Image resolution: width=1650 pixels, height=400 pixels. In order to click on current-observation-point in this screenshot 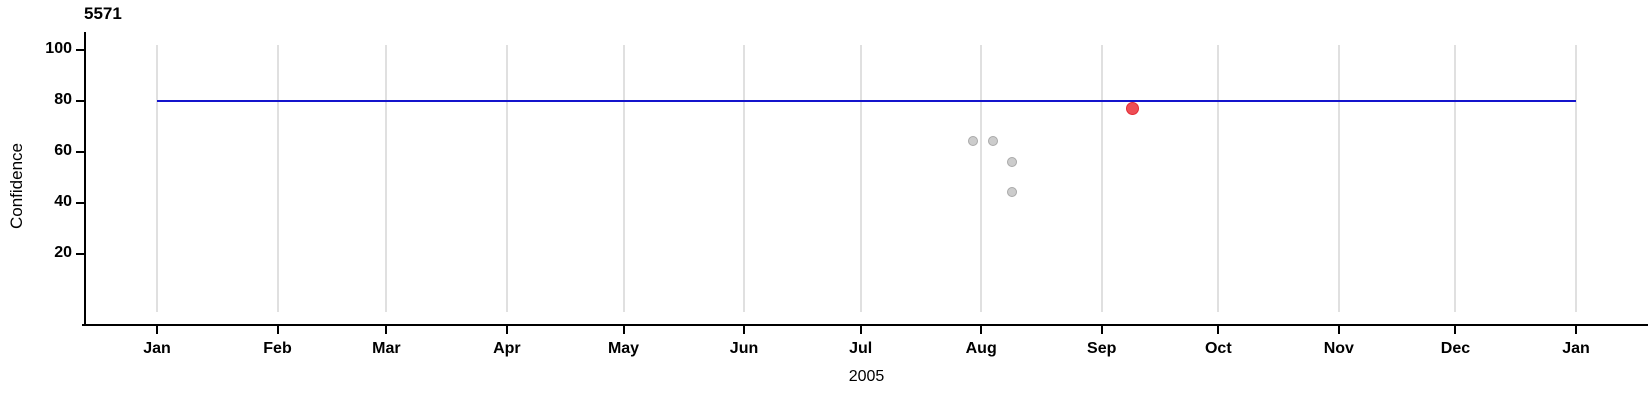, I will do `click(1133, 108)`.